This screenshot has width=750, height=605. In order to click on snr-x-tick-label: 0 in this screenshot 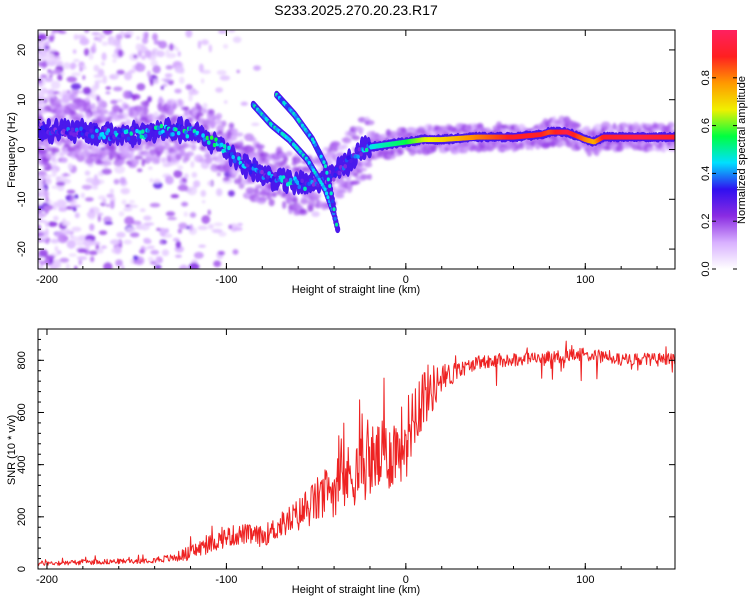, I will do `click(406, 580)`.